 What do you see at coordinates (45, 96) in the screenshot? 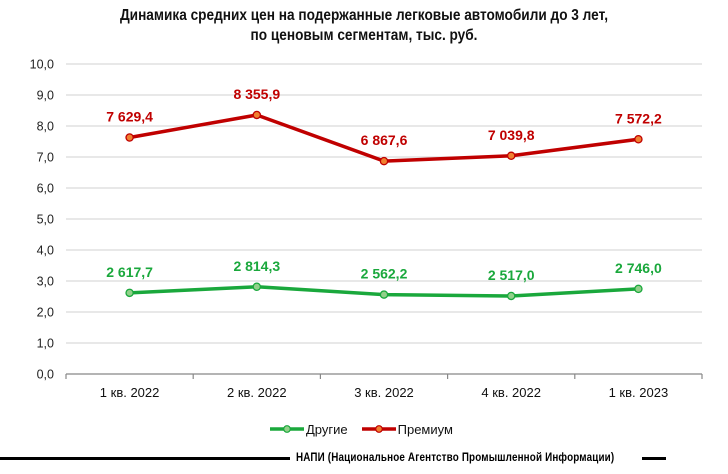
I see `y-tick-label: 9,0` at bounding box center [45, 96].